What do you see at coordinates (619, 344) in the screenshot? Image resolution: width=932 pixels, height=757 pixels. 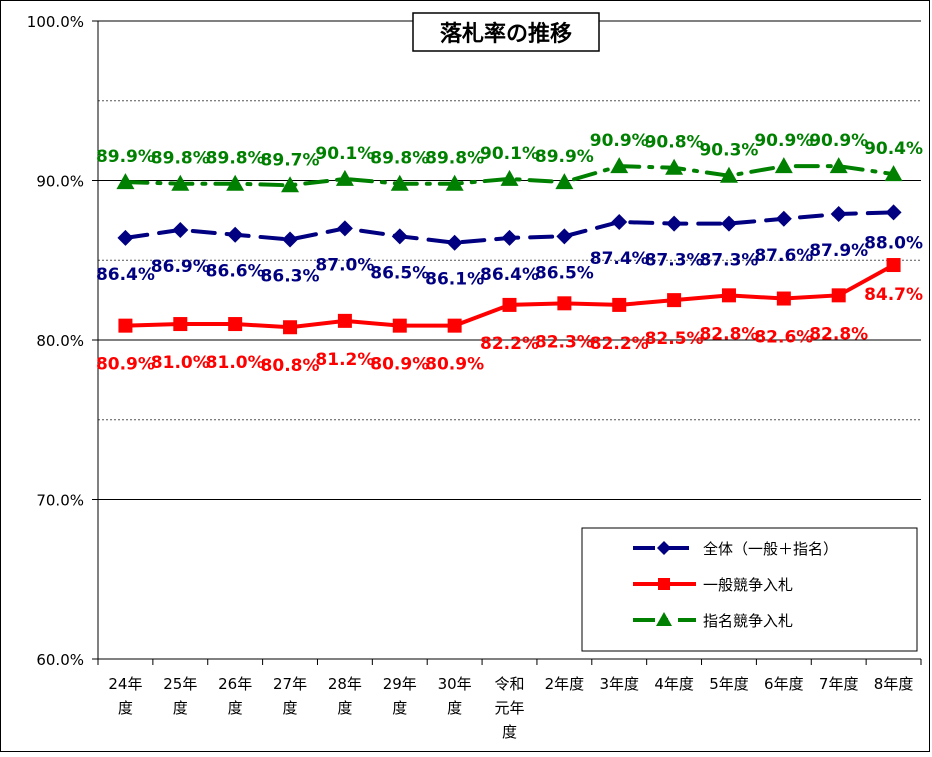 I see `data-label: 82.2%` at bounding box center [619, 344].